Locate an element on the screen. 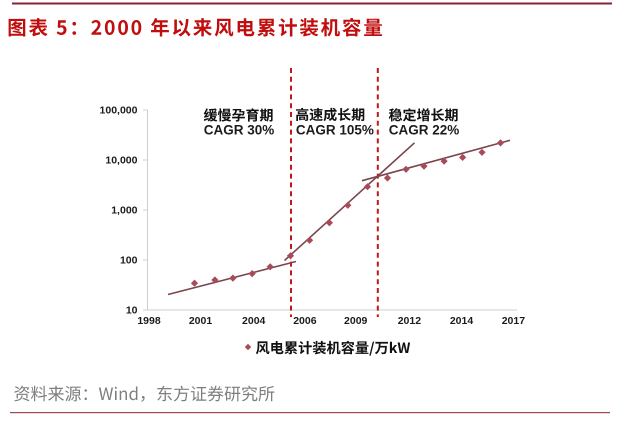  svg-text: 2012 is located at coordinates (410, 321).